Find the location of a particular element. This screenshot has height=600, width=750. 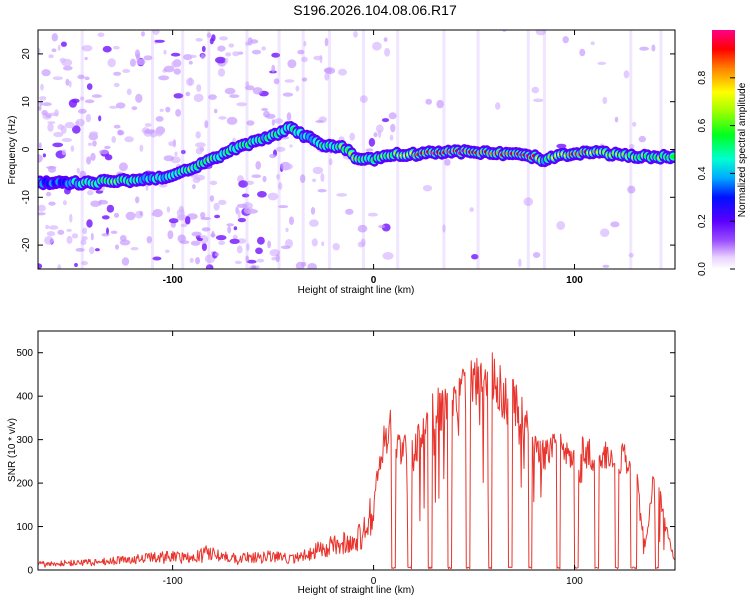

x-tick-label: -100 is located at coordinates (173, 280).